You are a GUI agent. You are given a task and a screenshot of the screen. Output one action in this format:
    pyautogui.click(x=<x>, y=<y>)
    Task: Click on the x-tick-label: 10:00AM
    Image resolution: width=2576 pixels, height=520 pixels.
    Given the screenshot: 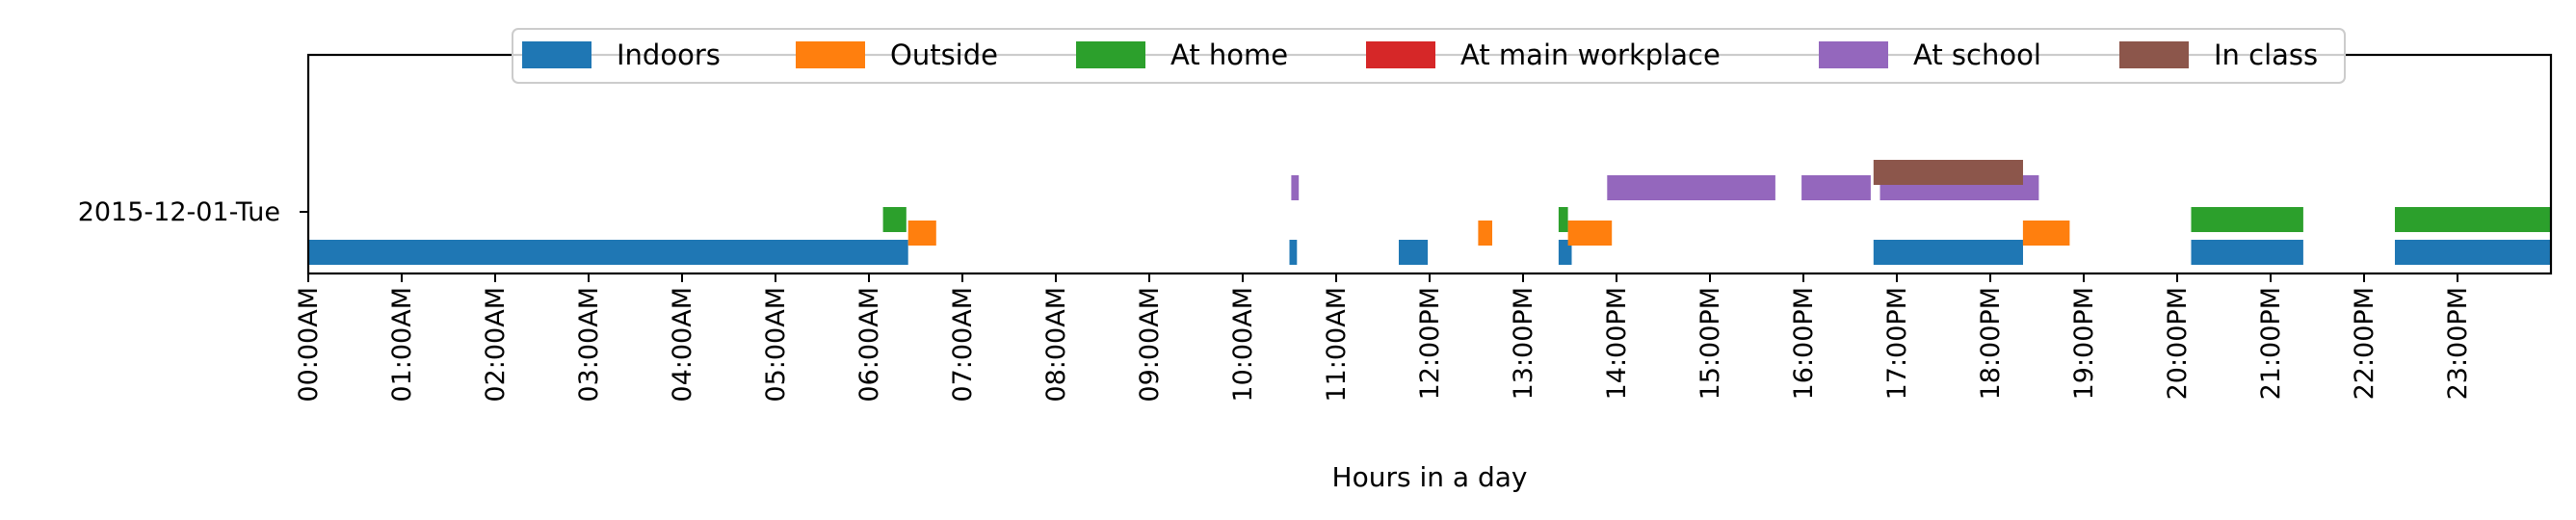 What is the action you would take?
    pyautogui.click(x=1243, y=345)
    